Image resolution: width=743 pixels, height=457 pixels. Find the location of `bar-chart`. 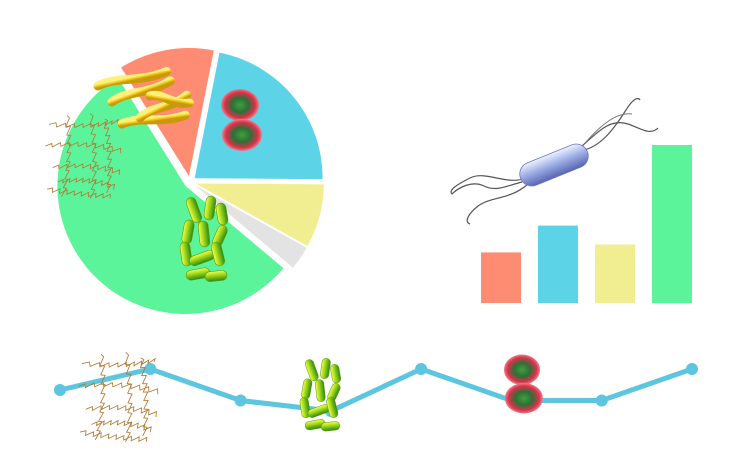

bar-chart is located at coordinates (586, 224).